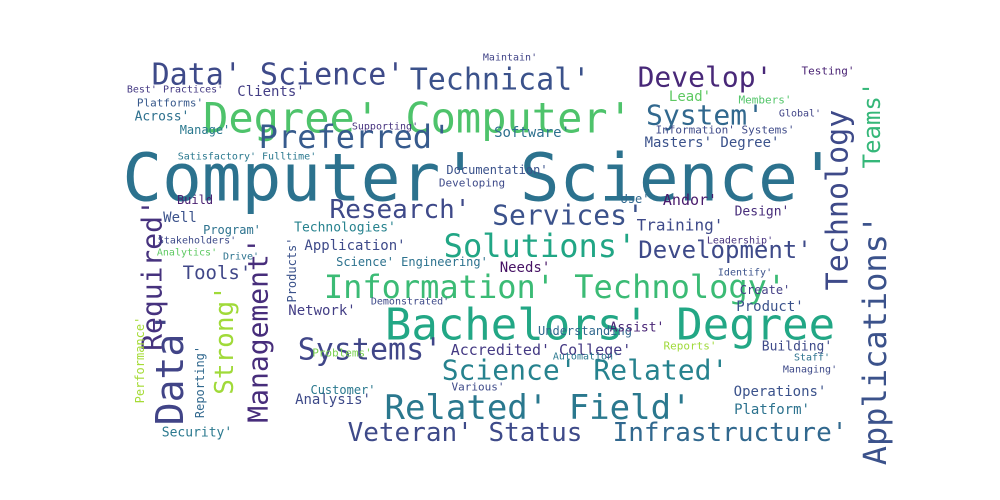  Describe the element at coordinates (705, 77) in the screenshot. I see `word: Develop'` at that location.